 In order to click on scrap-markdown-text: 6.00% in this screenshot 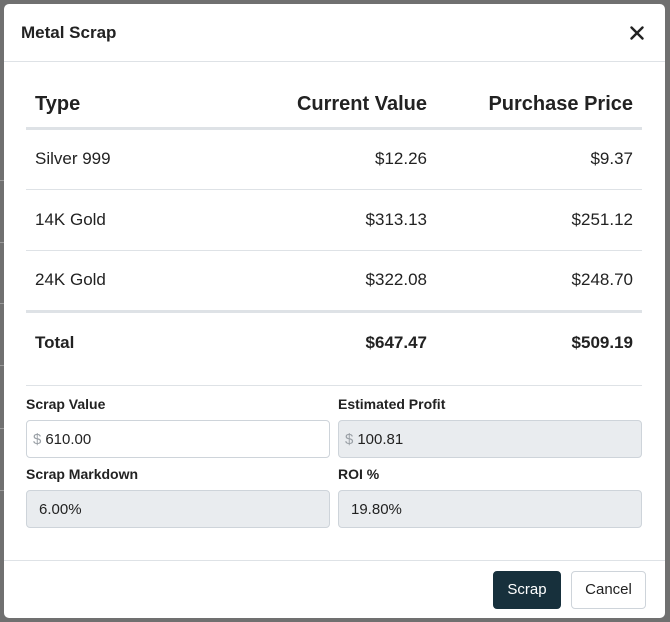, I will do `click(60, 509)`.